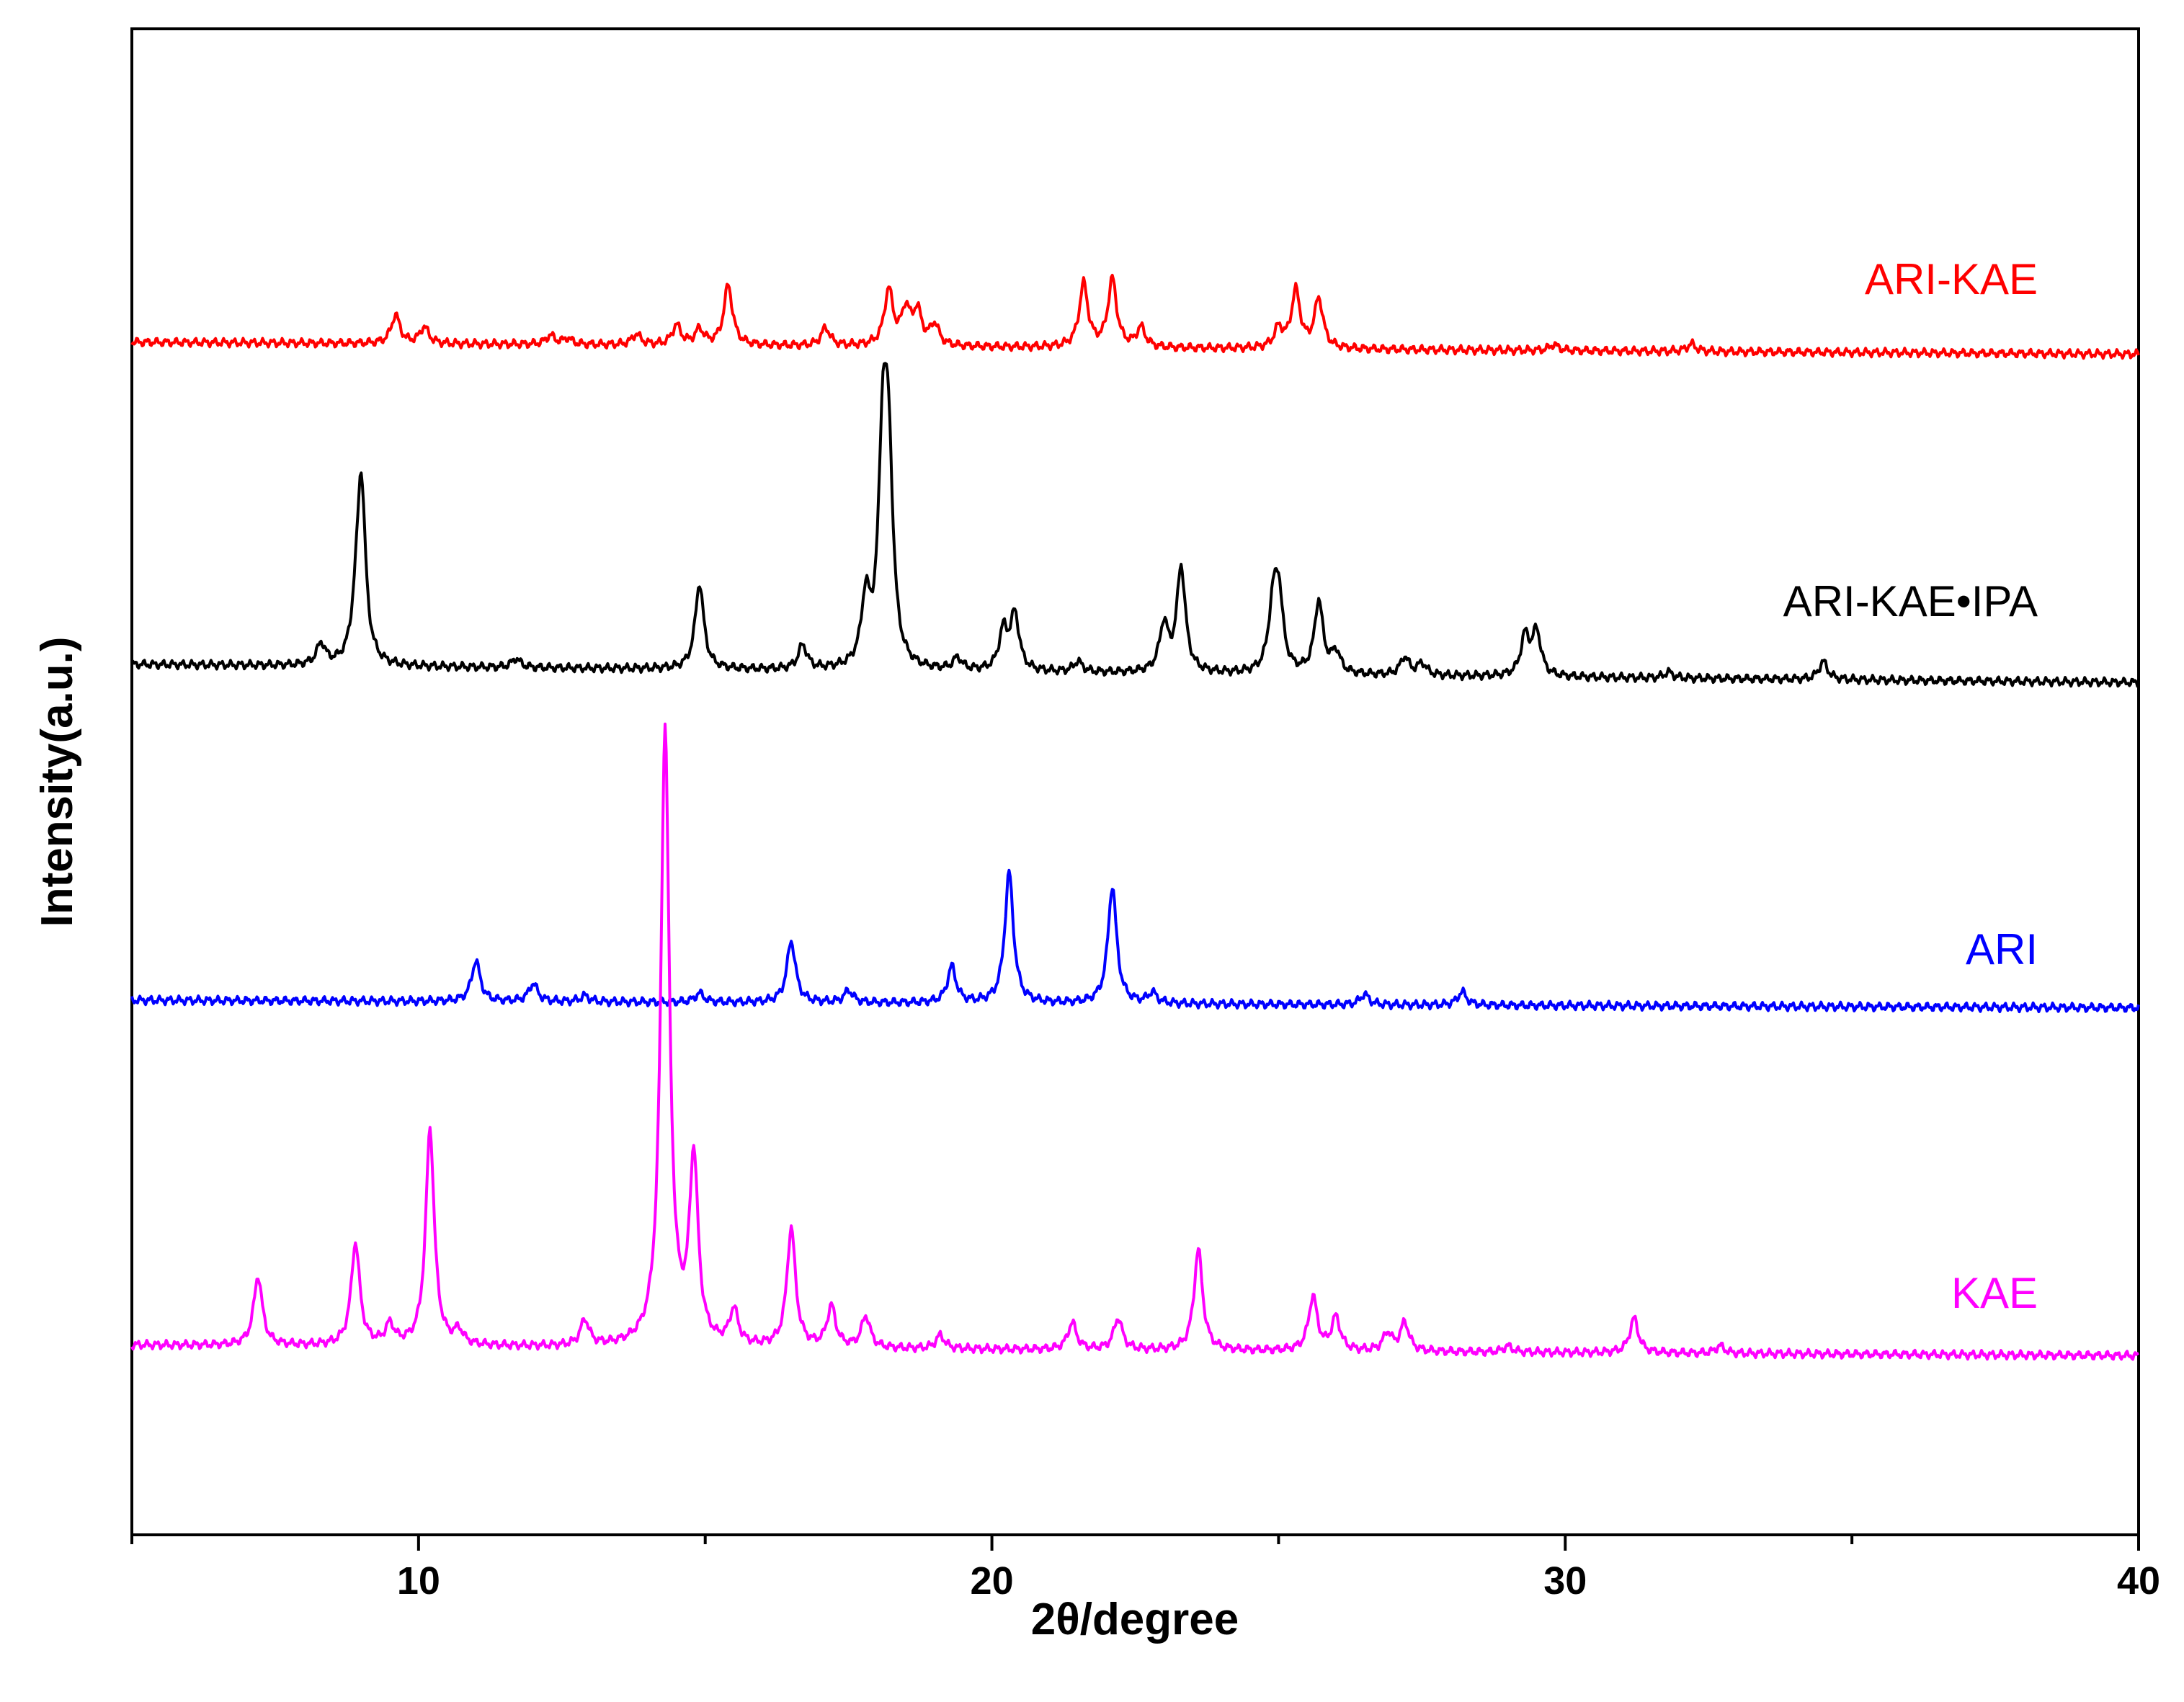 This screenshot has height=1702, width=2184. Describe the element at coordinates (1994, 1293) in the screenshot. I see `series-label: KAE` at that location.